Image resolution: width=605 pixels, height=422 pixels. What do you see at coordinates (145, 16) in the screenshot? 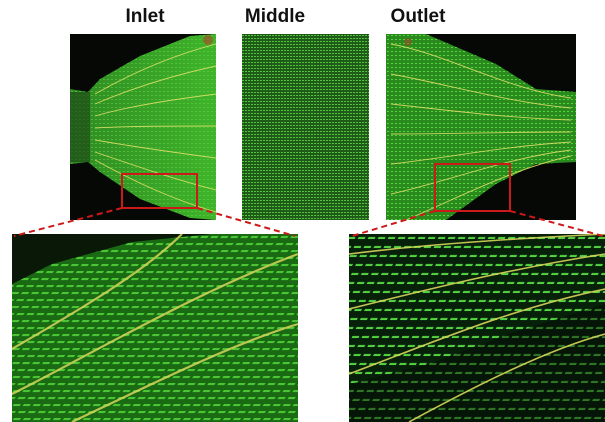
I see `inlet-label: Inlet` at bounding box center [145, 16].